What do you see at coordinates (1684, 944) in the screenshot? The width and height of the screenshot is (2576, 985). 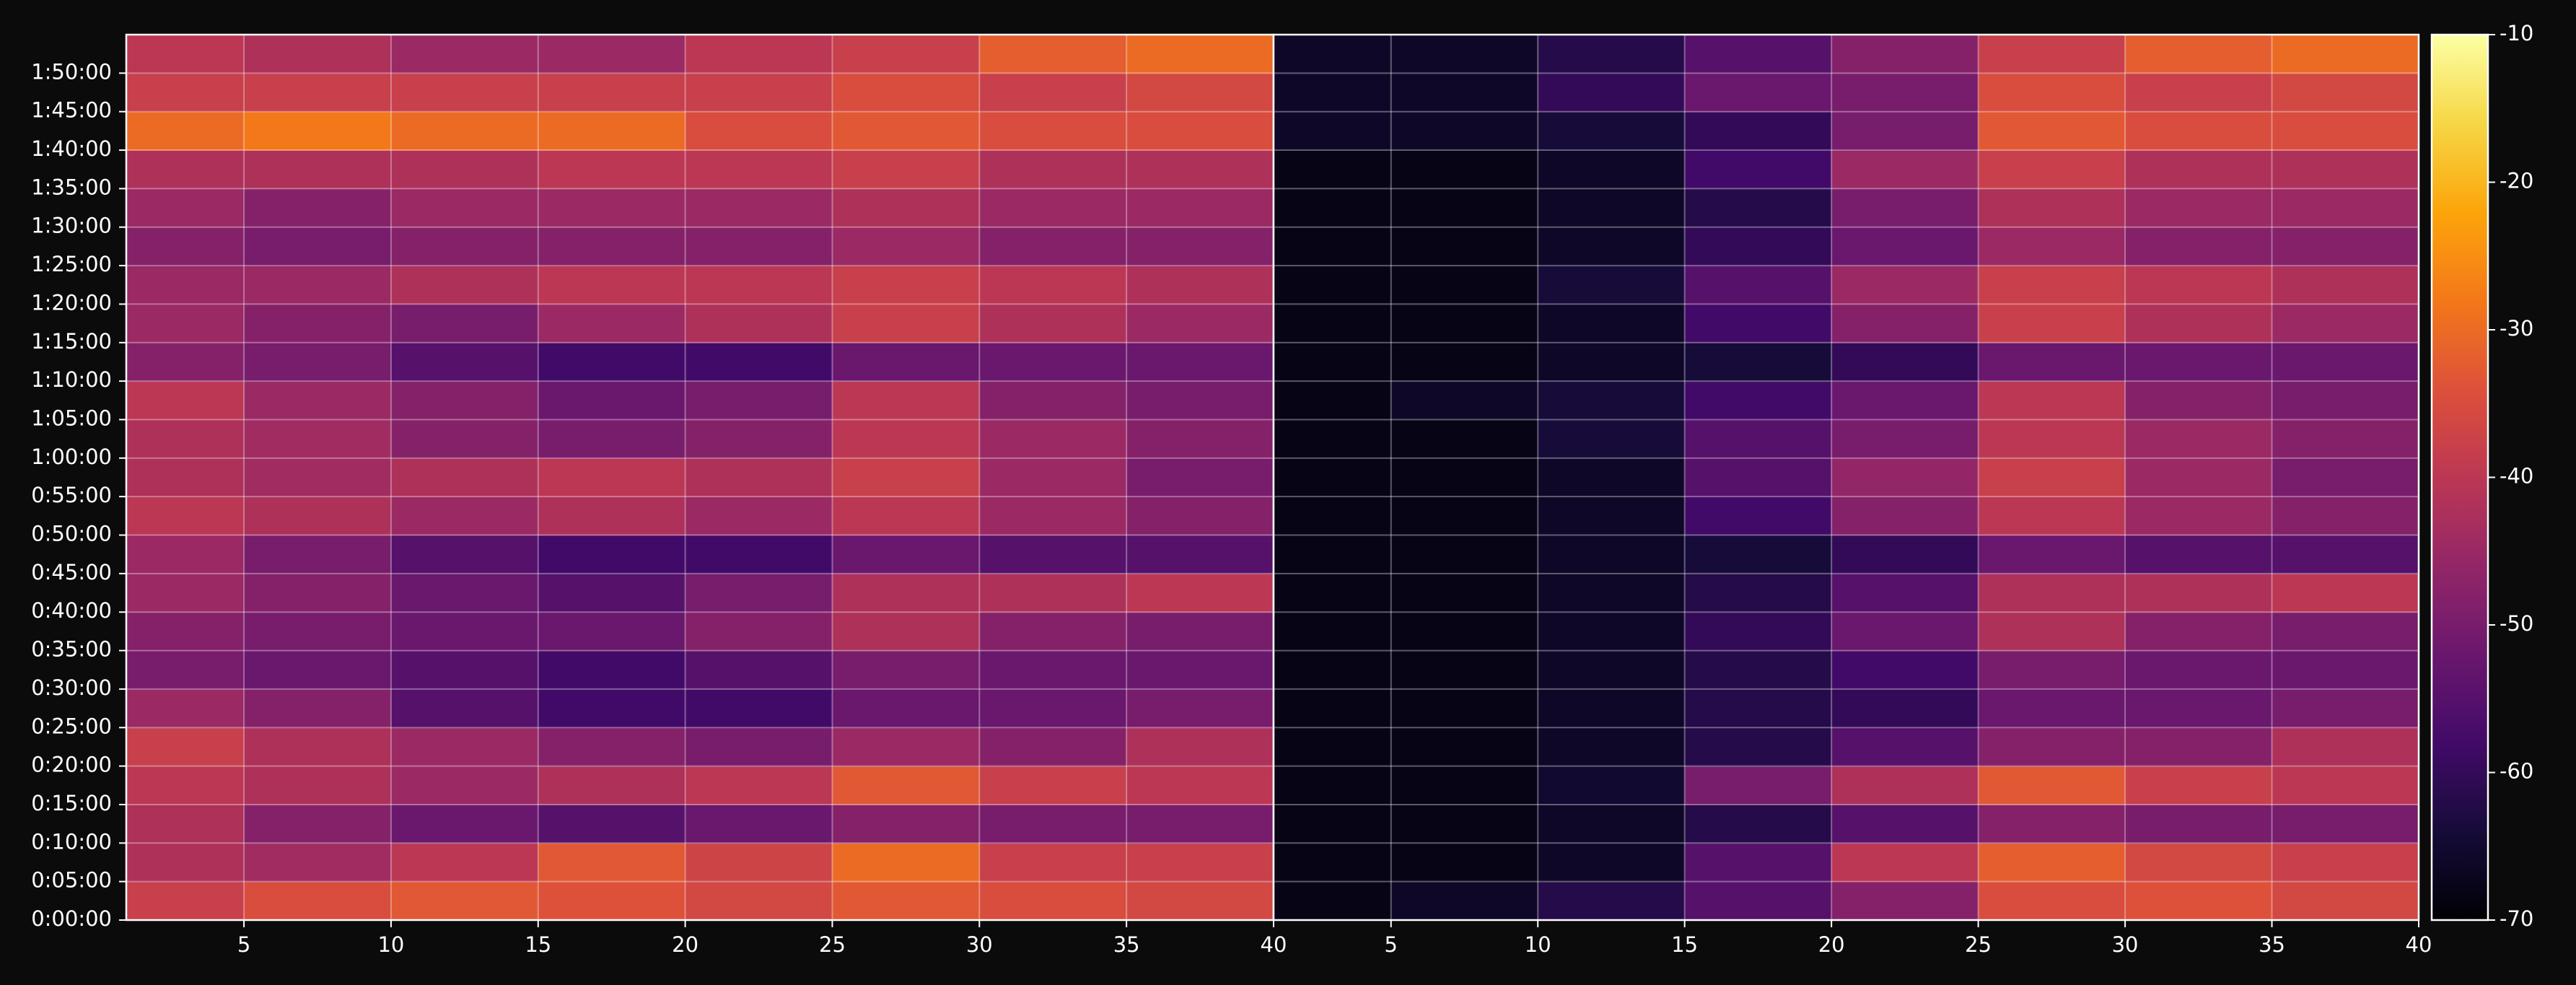 I see `x-tick-label: 15` at bounding box center [1684, 944].